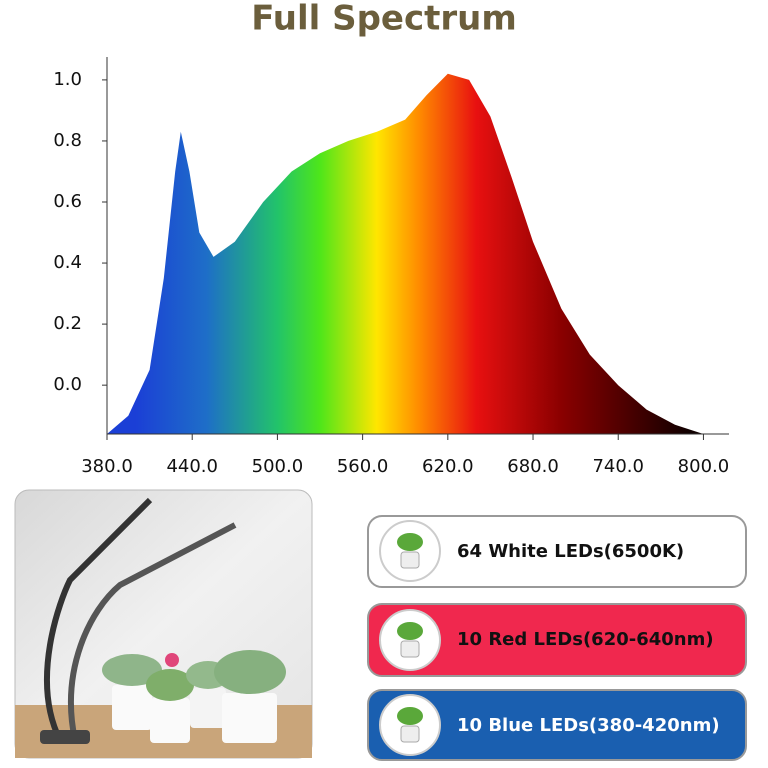 This screenshot has width=768, height=768. I want to click on badge-text: 10 Red LEDs(620-640nm), so click(585, 639).